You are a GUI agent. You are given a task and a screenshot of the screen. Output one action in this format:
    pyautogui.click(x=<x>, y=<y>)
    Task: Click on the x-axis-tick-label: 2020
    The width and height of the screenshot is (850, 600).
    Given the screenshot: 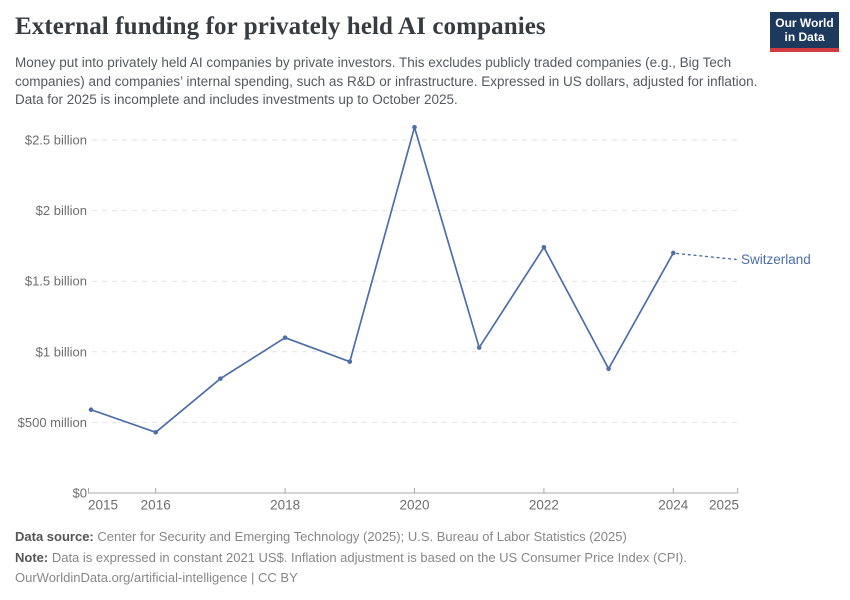 What is the action you would take?
    pyautogui.click(x=414, y=505)
    